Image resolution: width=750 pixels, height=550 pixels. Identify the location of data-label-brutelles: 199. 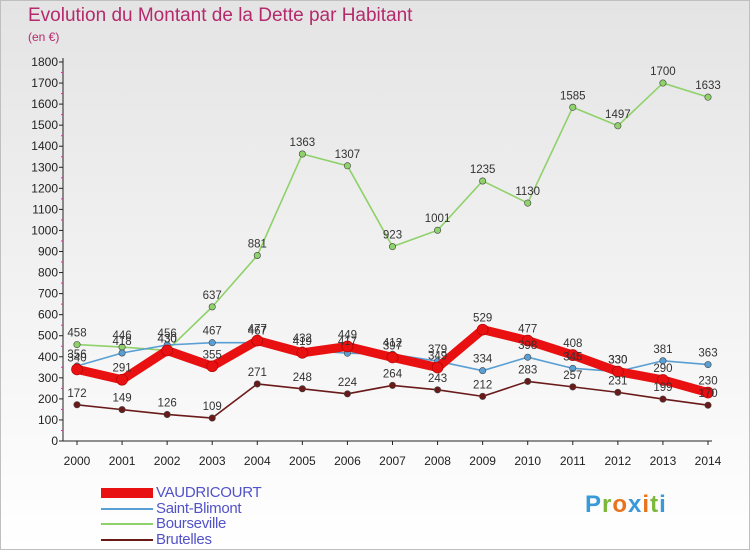
(662, 388).